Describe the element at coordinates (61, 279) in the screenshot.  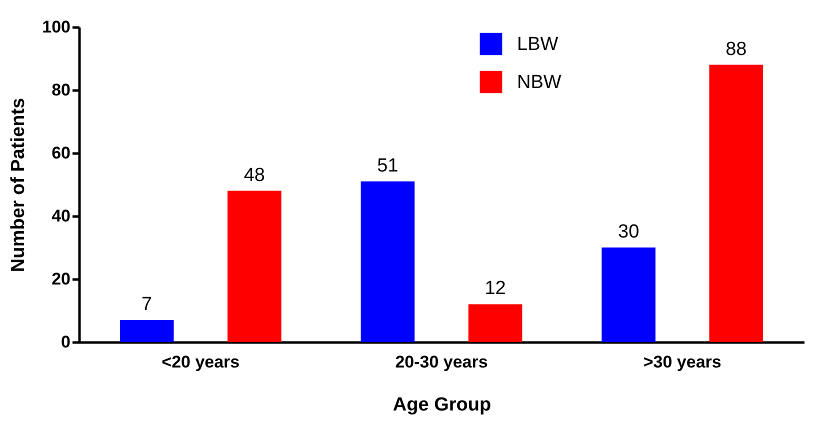
I see `y-tick-label: 20` at that location.